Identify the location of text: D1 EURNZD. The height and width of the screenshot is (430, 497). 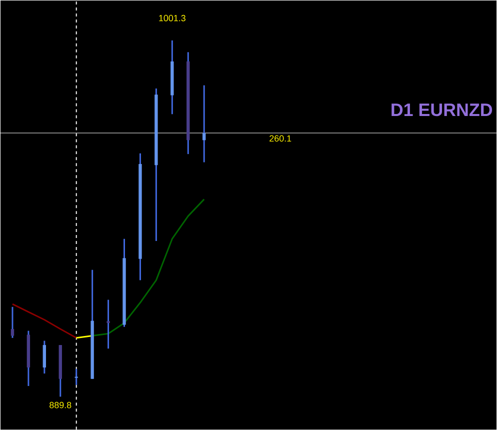
(442, 110).